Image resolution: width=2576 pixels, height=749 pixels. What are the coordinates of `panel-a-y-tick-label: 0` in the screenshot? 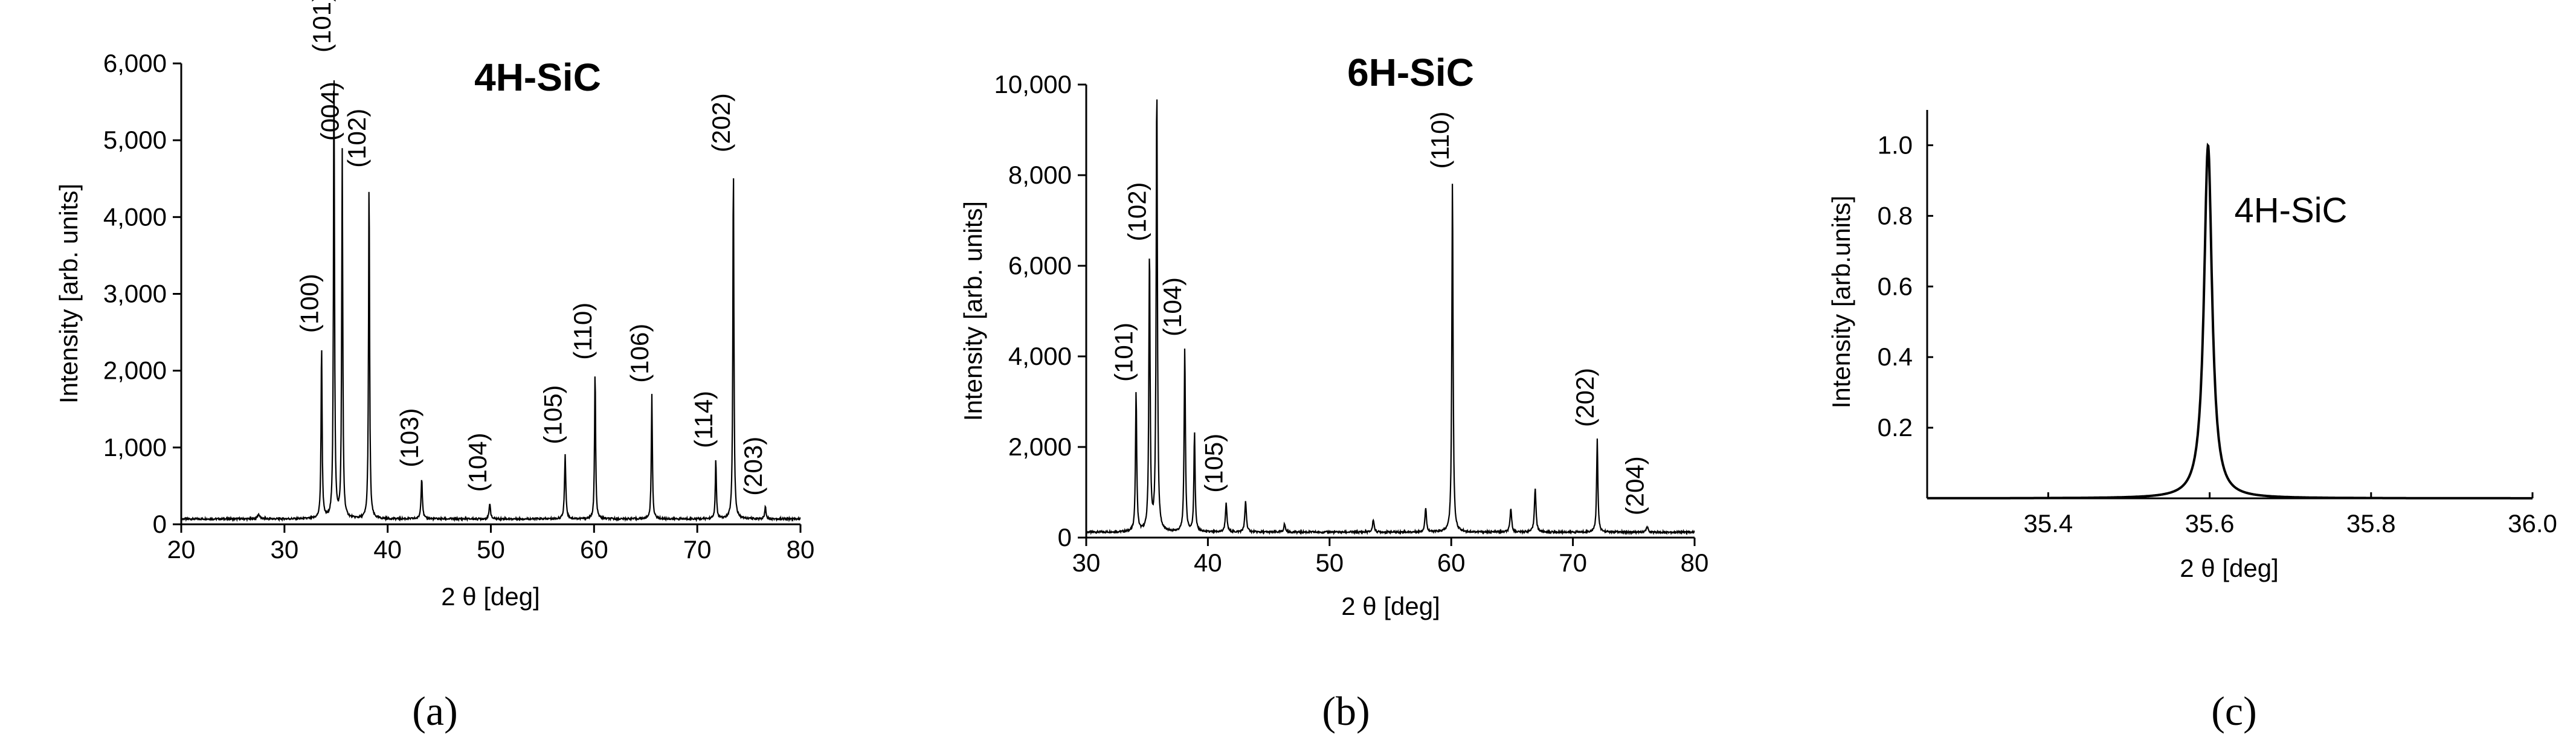 It's located at (160, 524).